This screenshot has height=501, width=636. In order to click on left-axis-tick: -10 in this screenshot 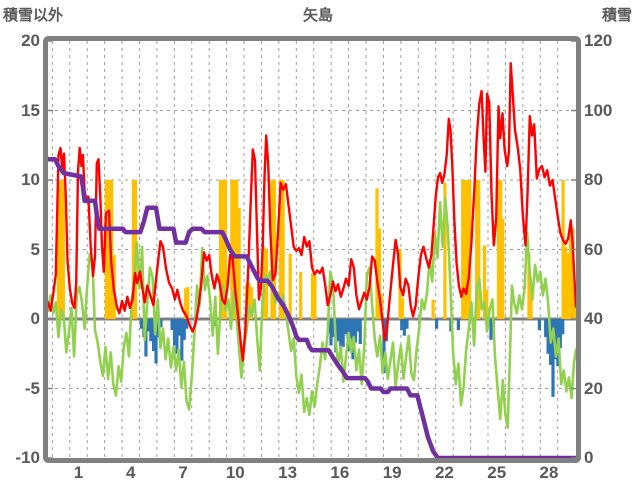, I will do `click(27, 457)`.